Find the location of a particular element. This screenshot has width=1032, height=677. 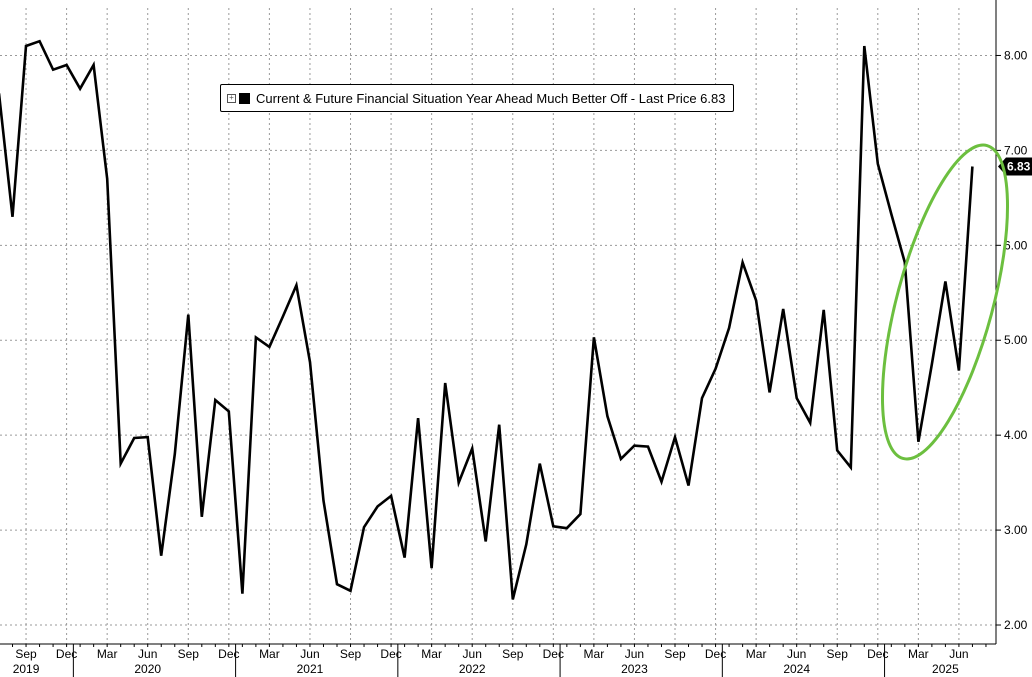

last-price-tag is located at coordinates (1015, 166).